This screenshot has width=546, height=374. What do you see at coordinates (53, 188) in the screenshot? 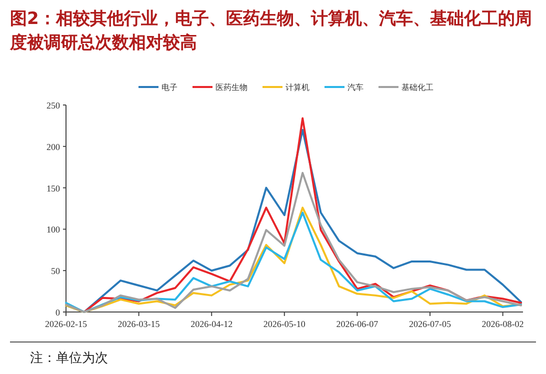
I see `y-tick-label: 150` at bounding box center [53, 188].